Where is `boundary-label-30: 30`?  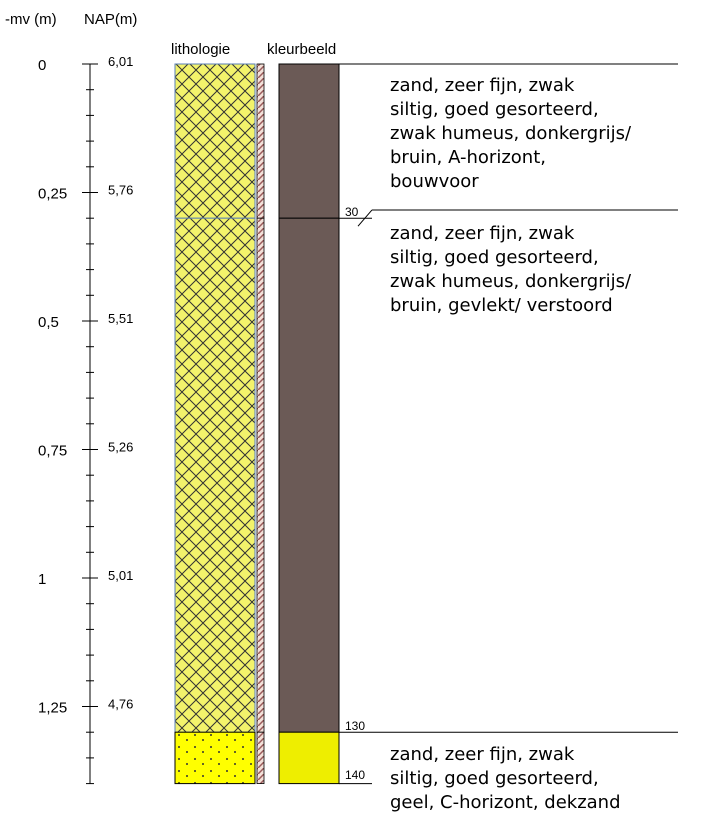
boundary-label-30: 30 is located at coordinates (352, 212).